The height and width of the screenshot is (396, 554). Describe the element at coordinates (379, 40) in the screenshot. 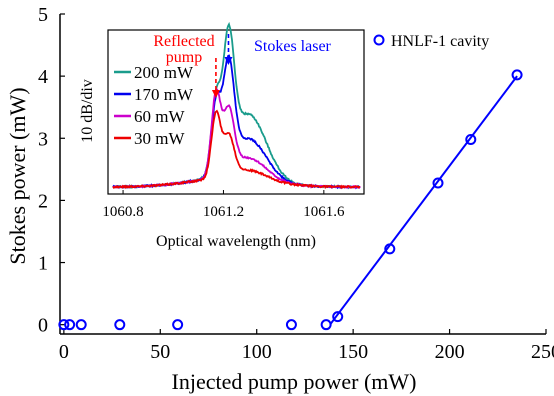

I see `legend-marker` at that location.